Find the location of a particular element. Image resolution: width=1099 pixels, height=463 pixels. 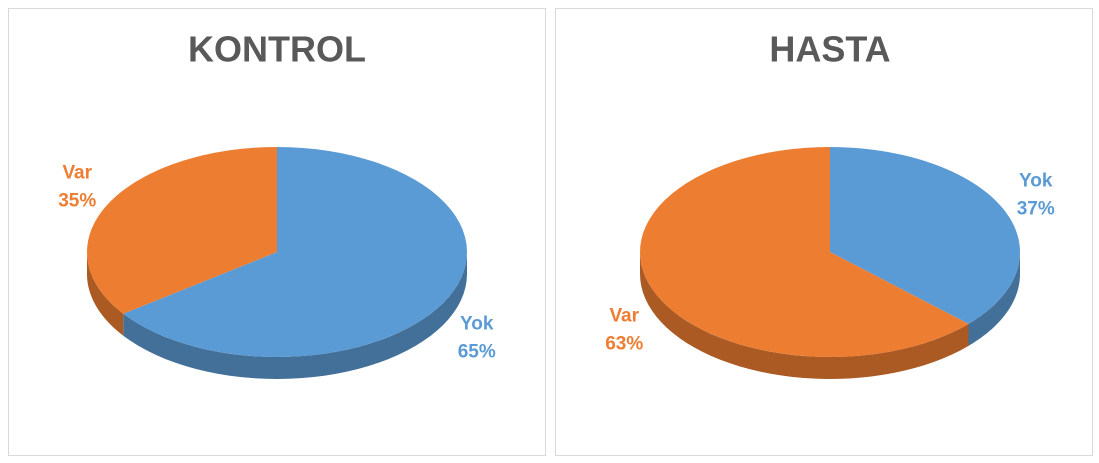

chart-title: KONTROL is located at coordinates (277, 49).